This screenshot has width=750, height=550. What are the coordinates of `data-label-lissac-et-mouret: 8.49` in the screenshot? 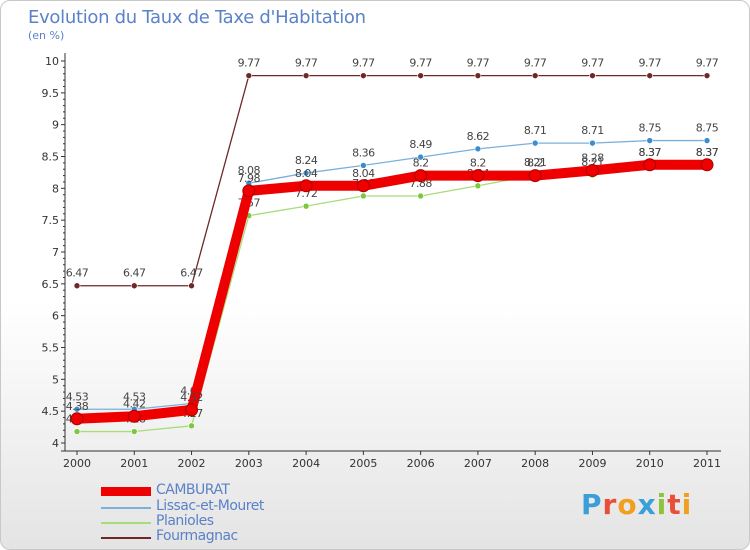 It's located at (420, 144).